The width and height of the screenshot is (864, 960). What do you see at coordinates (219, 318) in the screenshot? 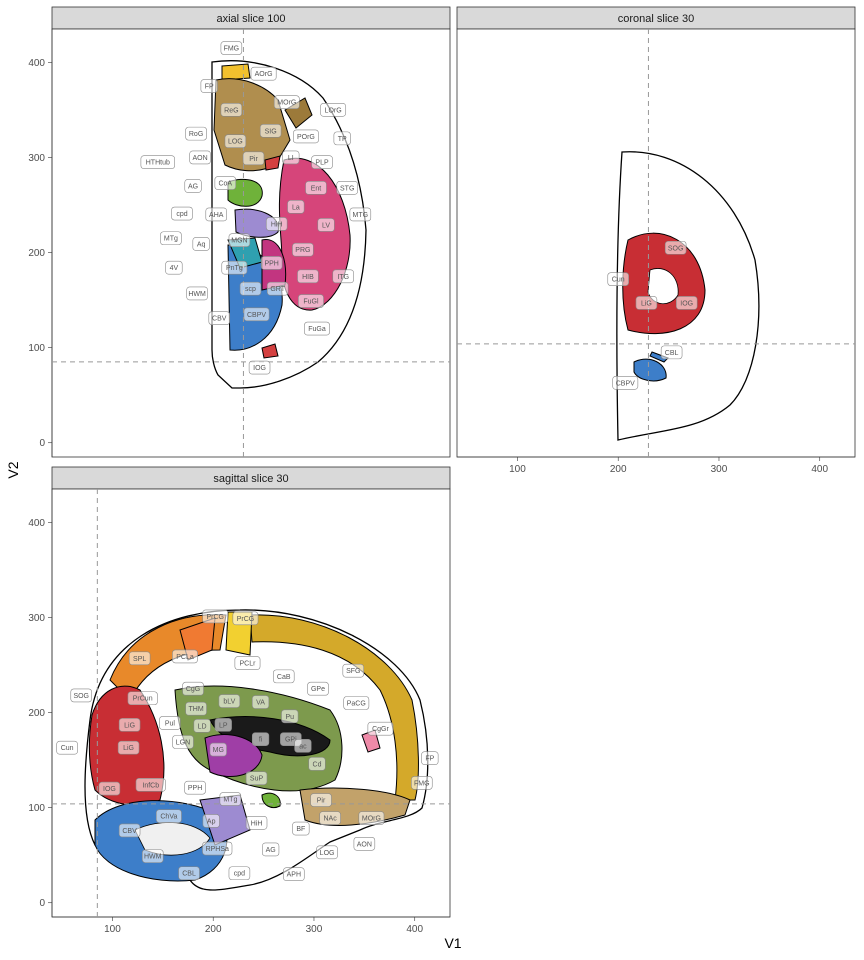
I see `region-label: CBV` at bounding box center [219, 318].